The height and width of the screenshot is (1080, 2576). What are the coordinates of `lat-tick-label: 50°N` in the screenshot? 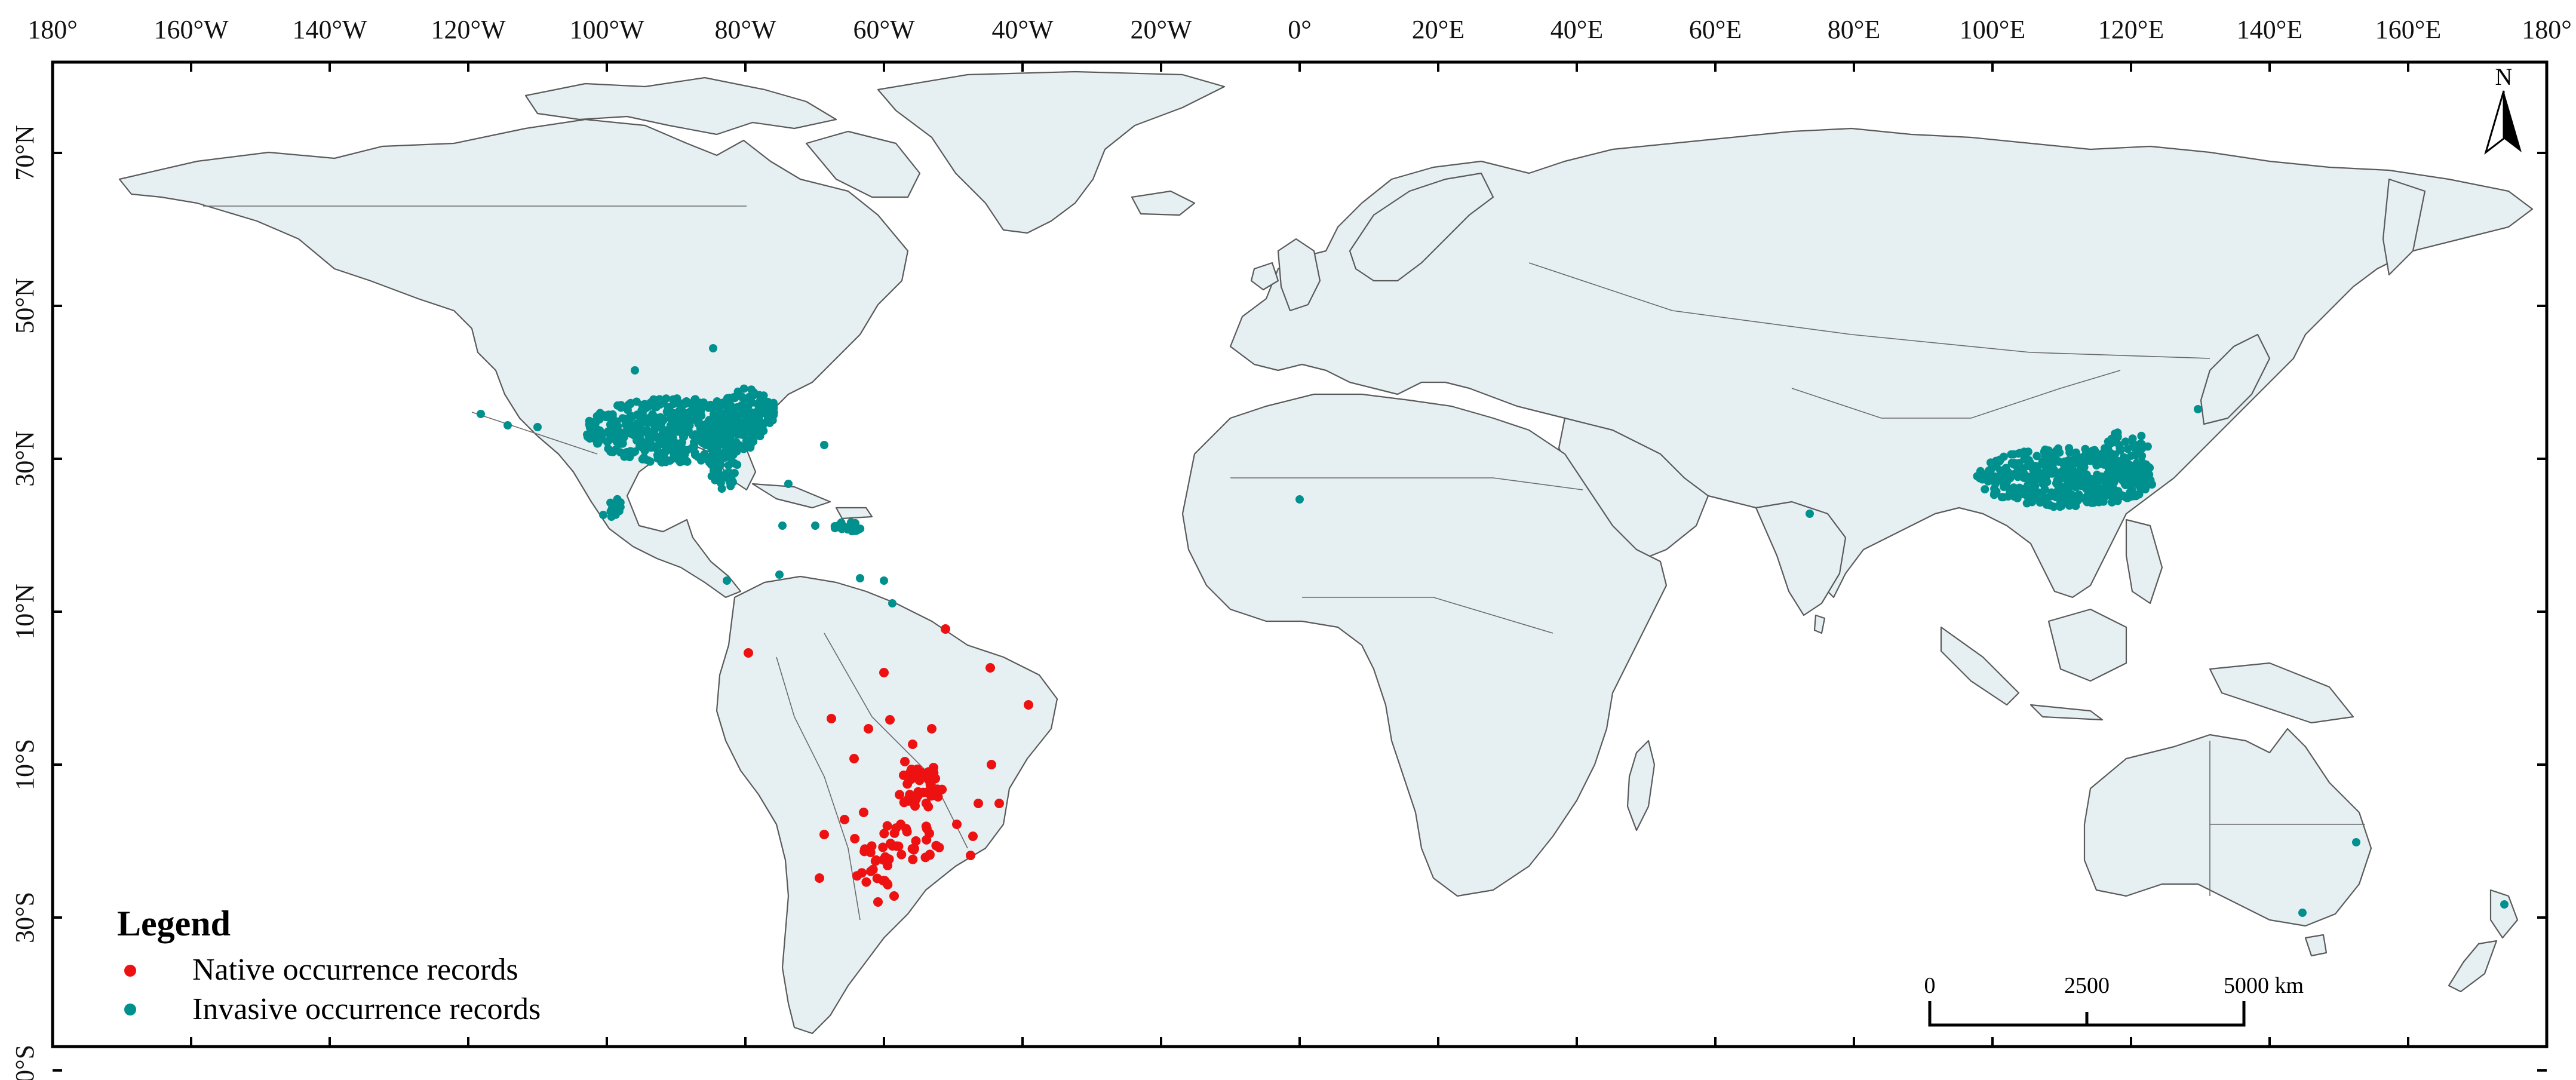 It's located at (24, 305).